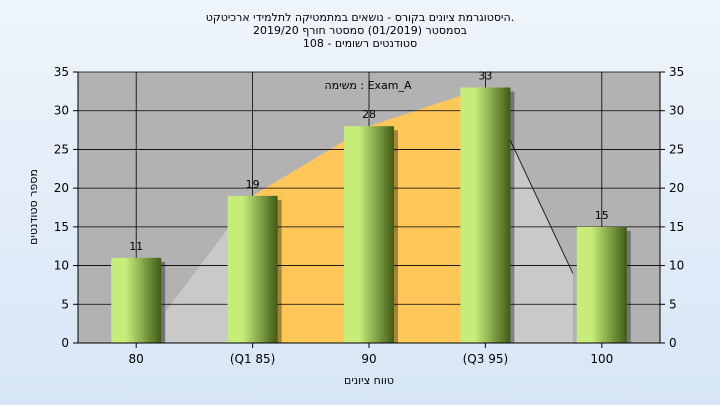 The height and width of the screenshot is (405, 720). What do you see at coordinates (136, 246) in the screenshot?
I see `bar-value-label: 11` at bounding box center [136, 246].